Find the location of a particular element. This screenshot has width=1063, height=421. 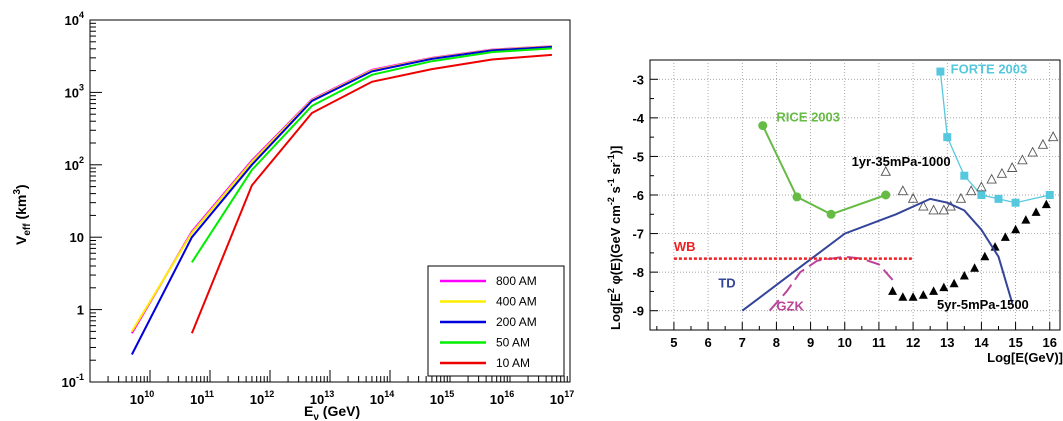

c1-y-tick-label: 10⁴ is located at coordinates (74, 19).